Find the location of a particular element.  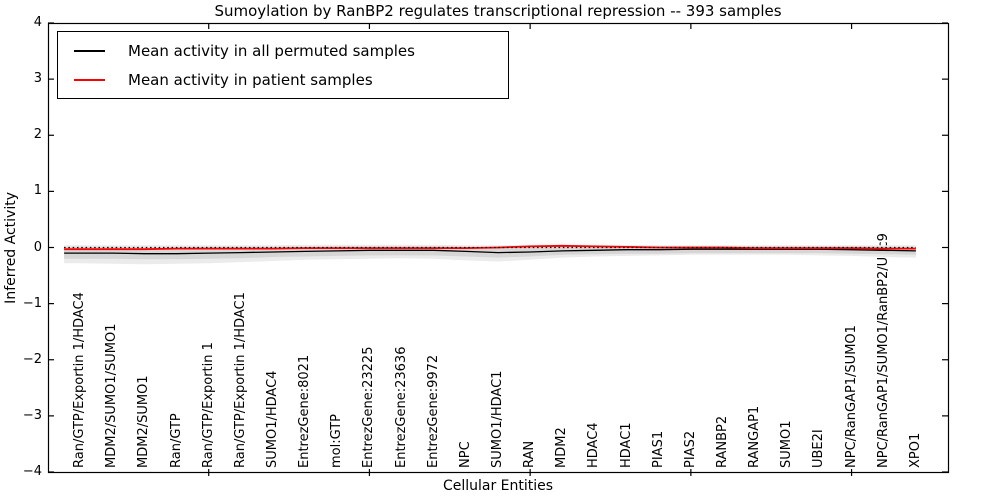

x-tick-label: Ran/GTP/Exportin 1/HDAC4 is located at coordinates (80, 380).